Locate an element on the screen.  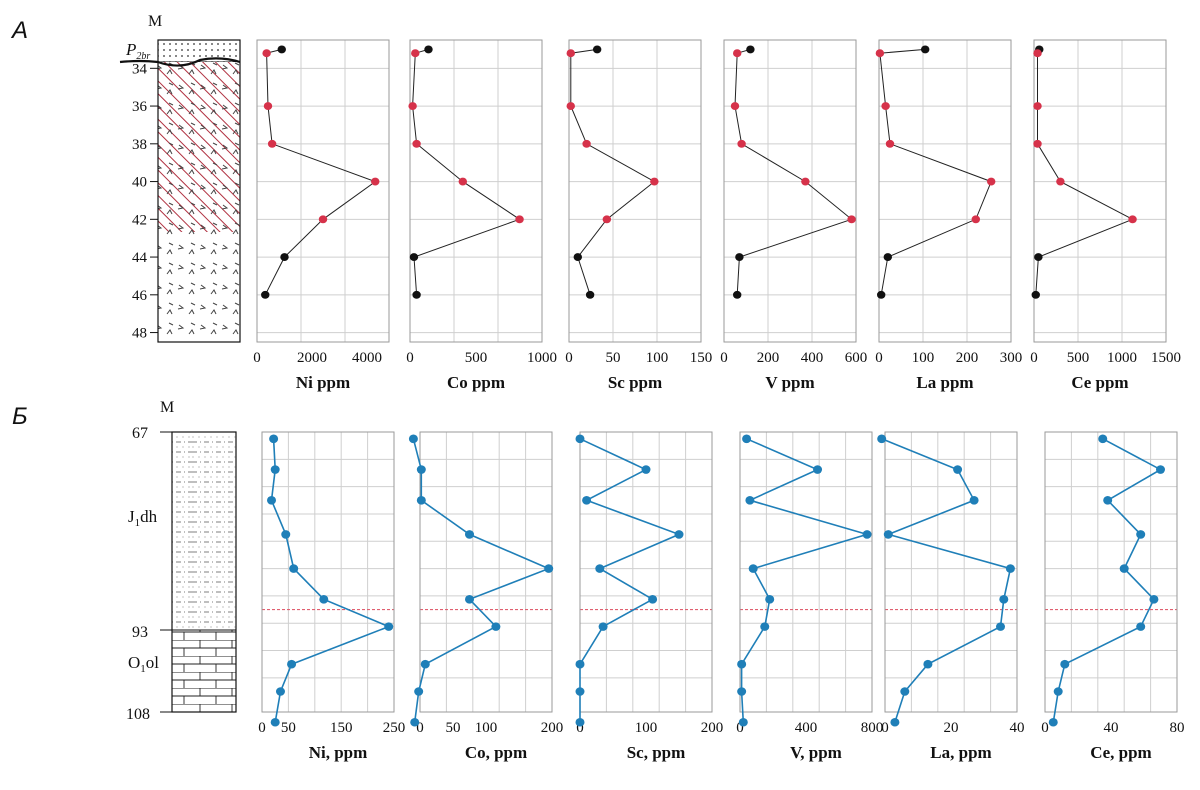
x-tick-label-300: 300 is located at coordinates (1011, 358).